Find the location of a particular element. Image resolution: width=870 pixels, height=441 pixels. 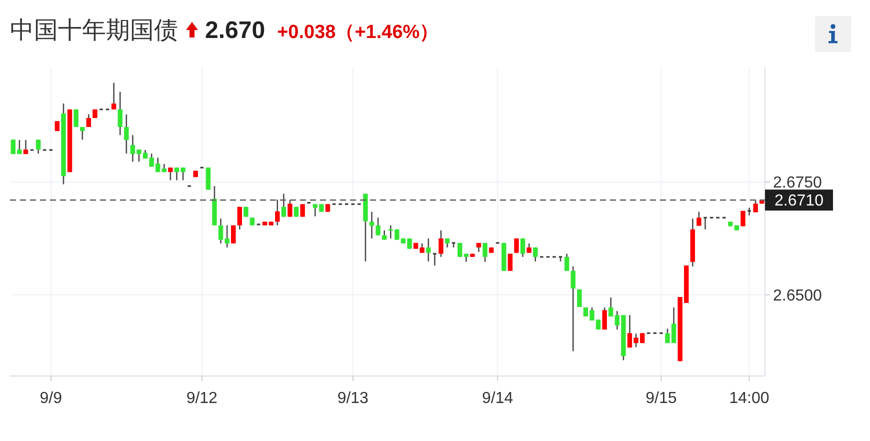

x-tick-label: 14:00 is located at coordinates (749, 398).